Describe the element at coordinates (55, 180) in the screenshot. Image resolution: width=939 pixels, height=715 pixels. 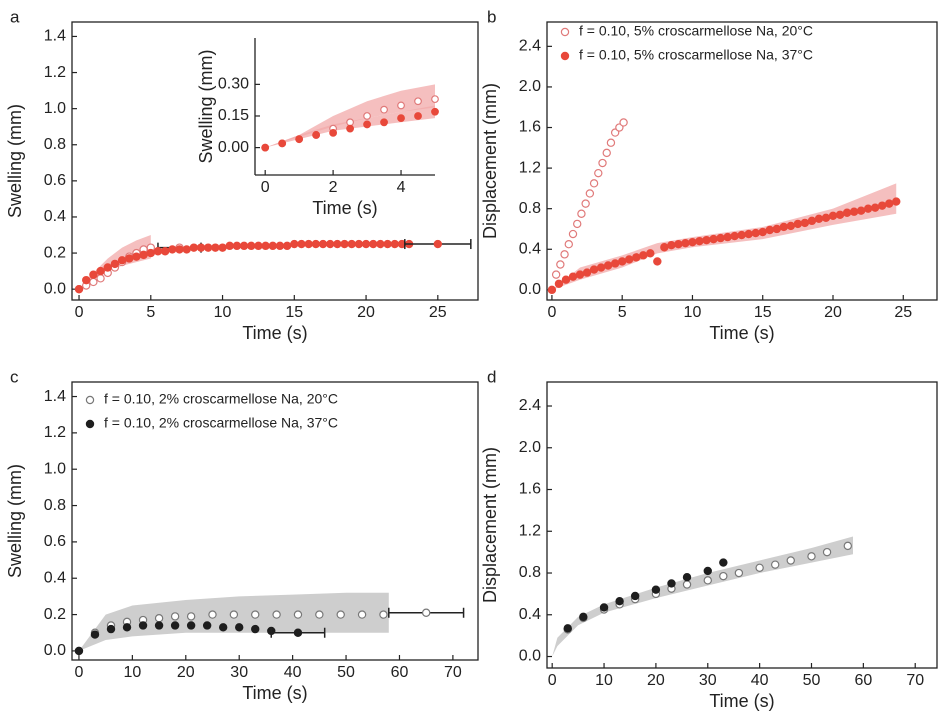
I see `y-tick-label: 0.6` at that location.